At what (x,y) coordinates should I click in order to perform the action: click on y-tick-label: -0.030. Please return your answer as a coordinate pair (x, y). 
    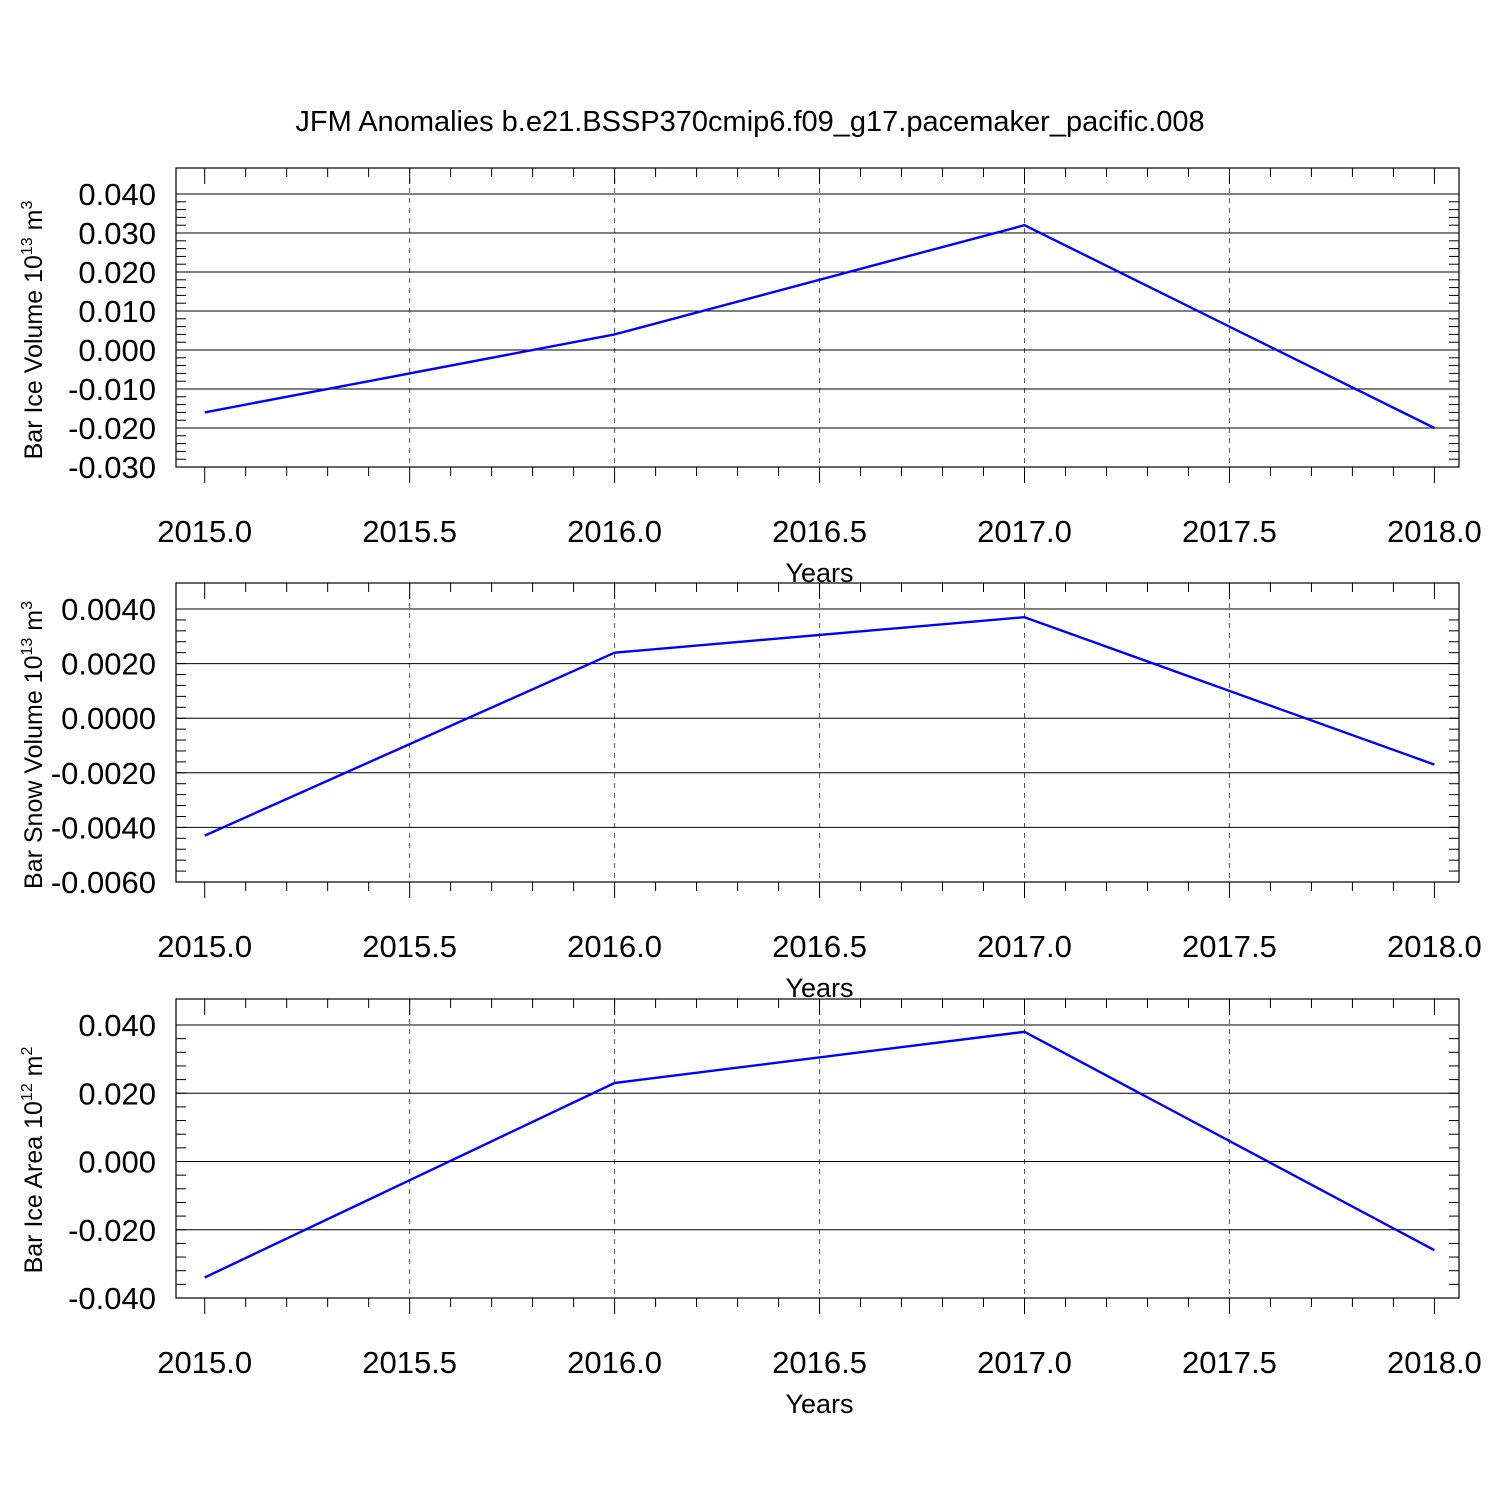
    Looking at the image, I should click on (112, 467).